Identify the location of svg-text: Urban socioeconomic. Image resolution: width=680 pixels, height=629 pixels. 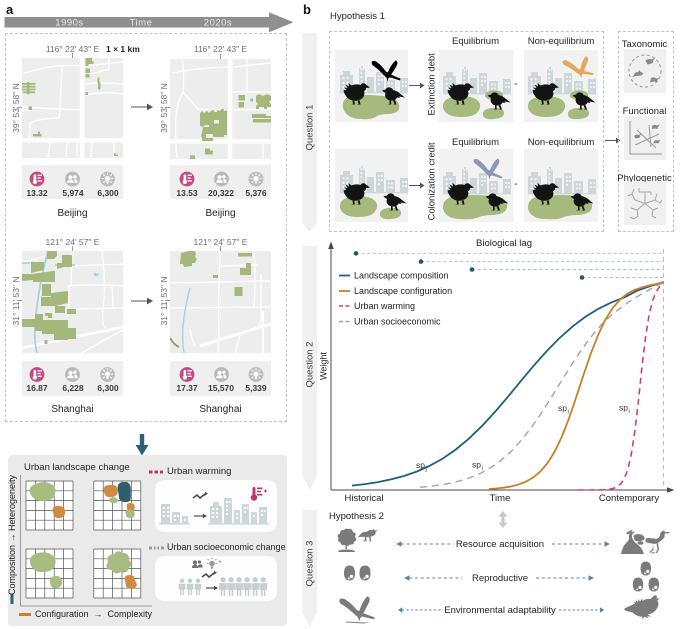
(397, 322).